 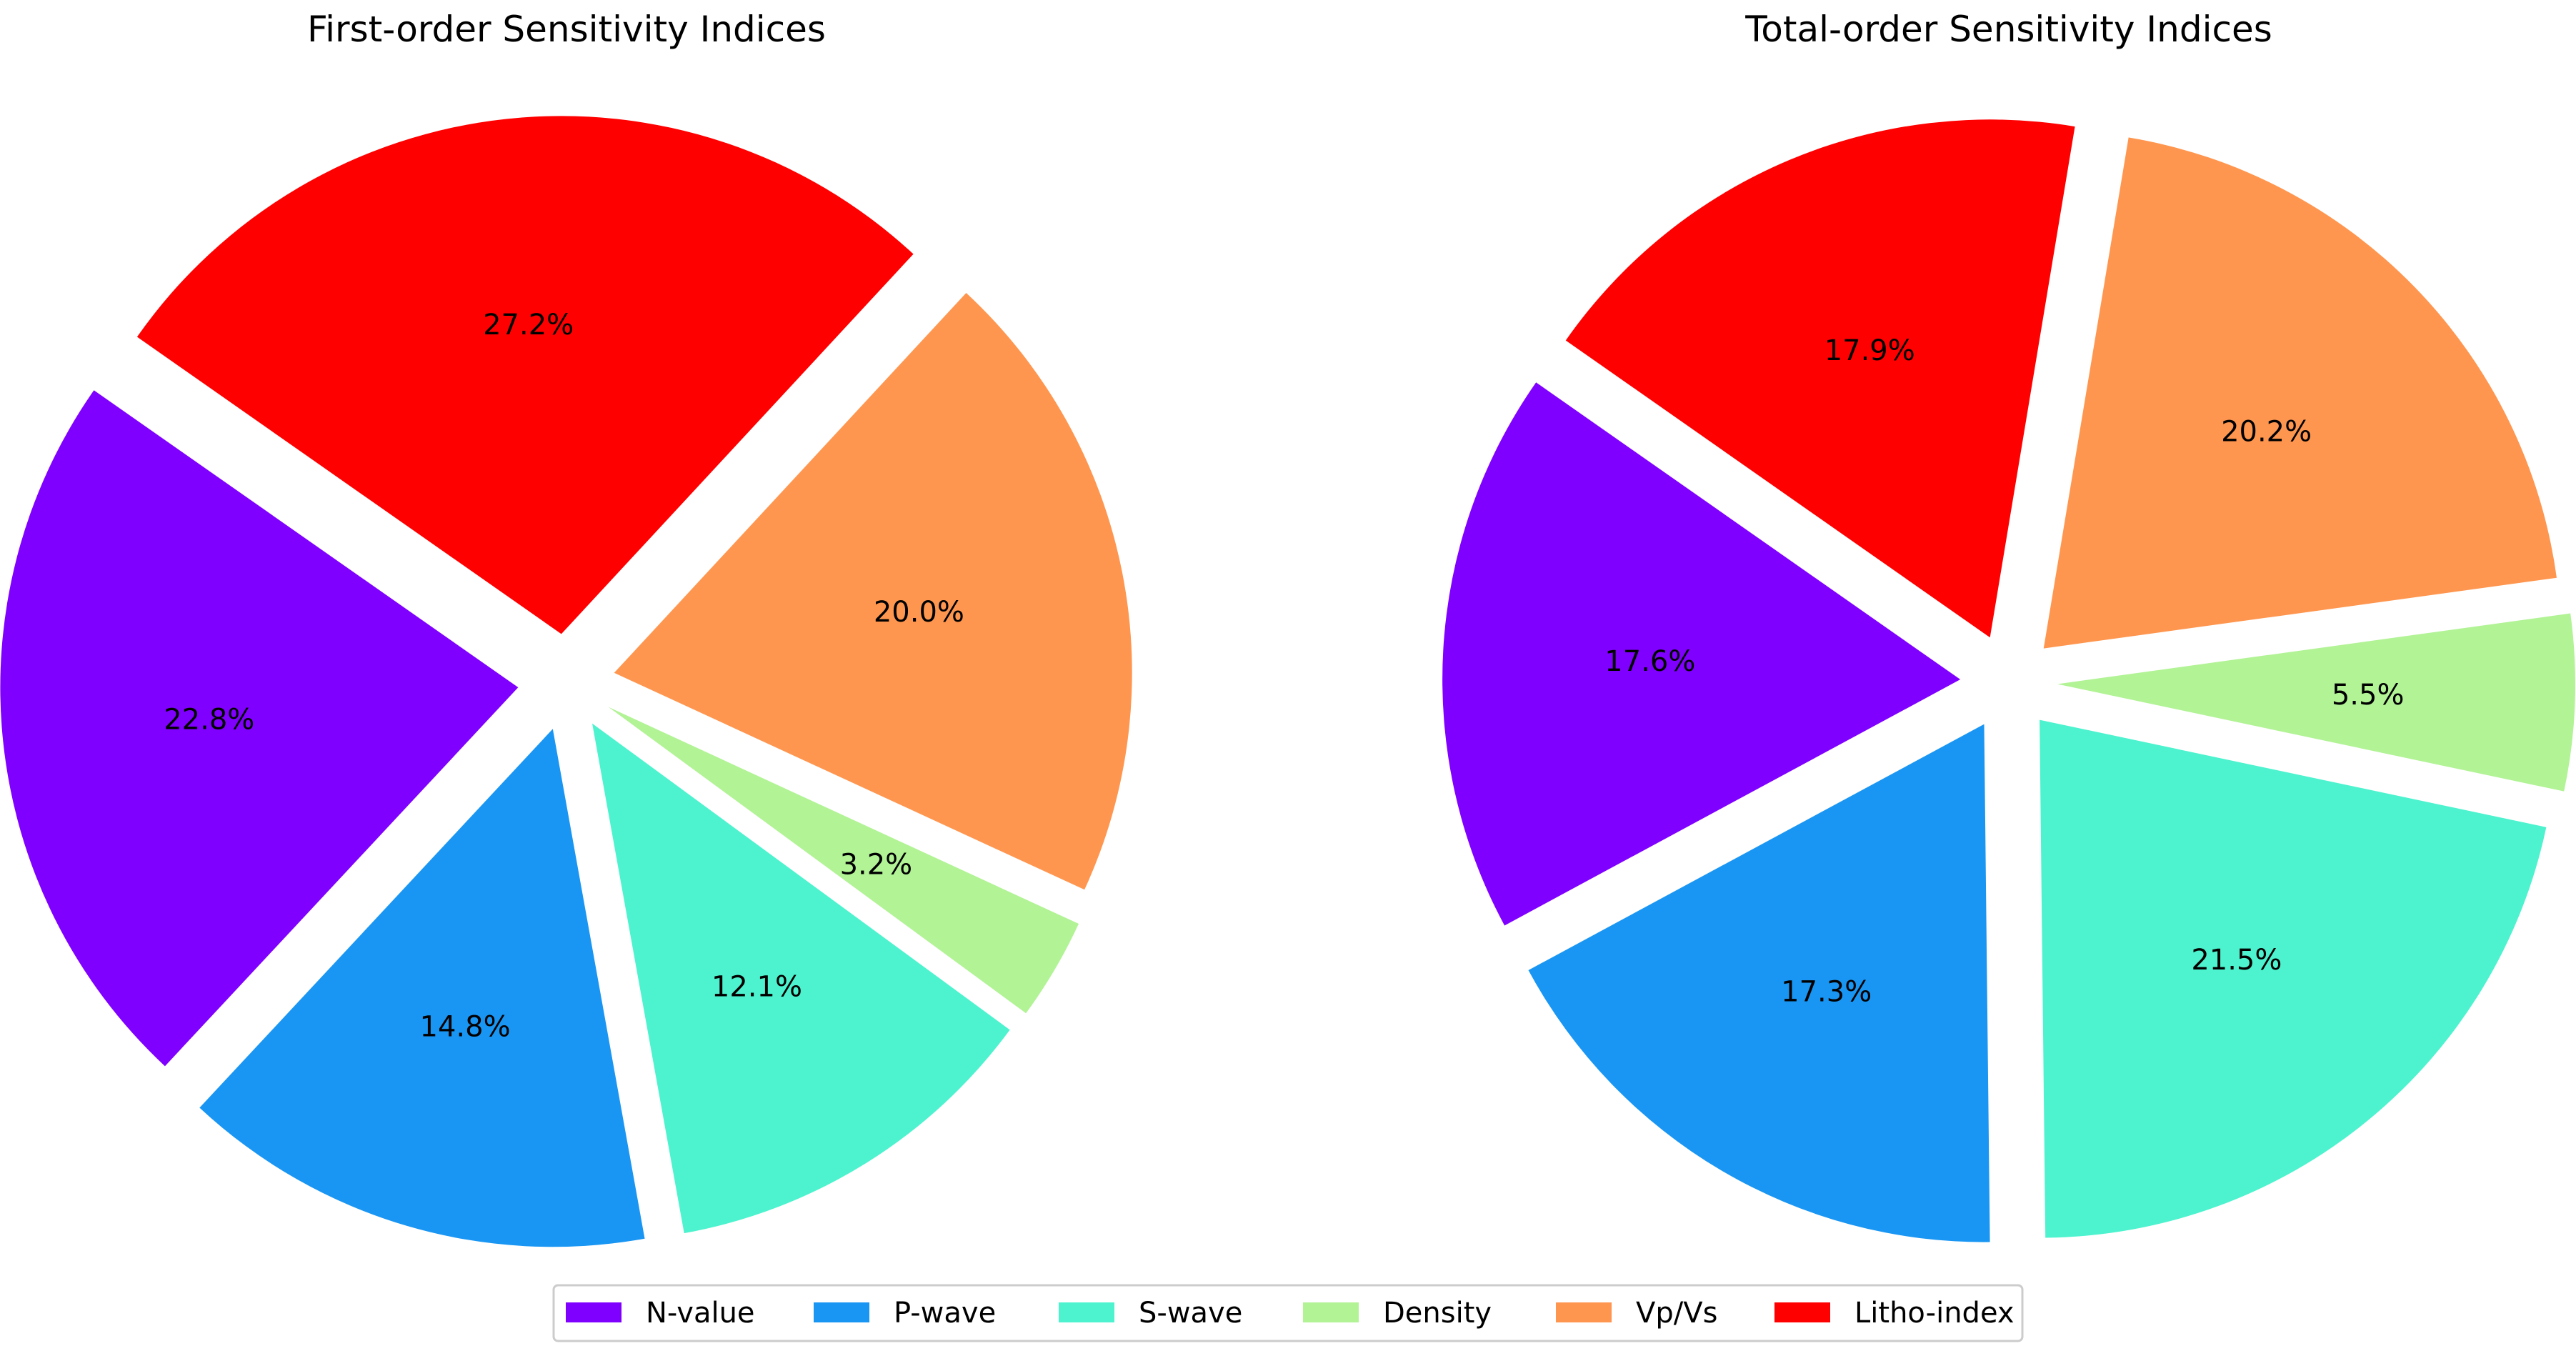 What do you see at coordinates (529, 325) in the screenshot?
I see `pie-slice-label-litho-index: 27.2%` at bounding box center [529, 325].